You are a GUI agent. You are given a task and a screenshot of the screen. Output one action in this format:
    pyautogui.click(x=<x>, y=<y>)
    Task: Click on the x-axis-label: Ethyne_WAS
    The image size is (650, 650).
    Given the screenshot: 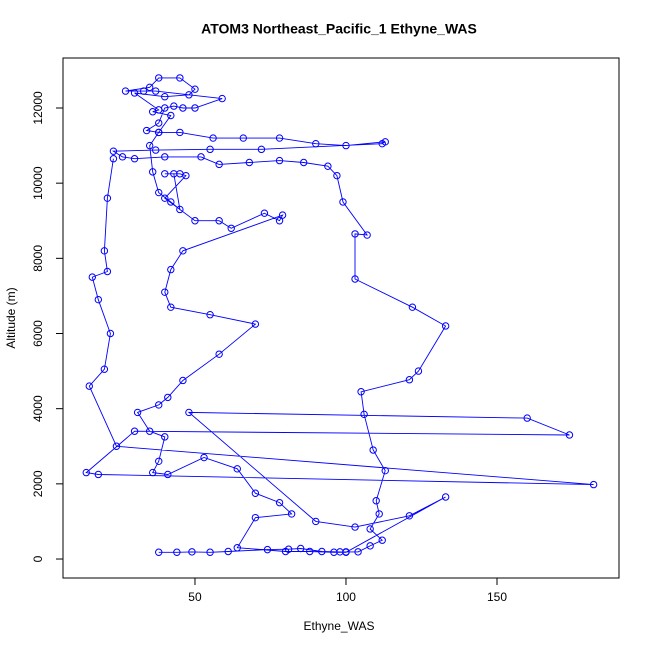 What is the action you would take?
    pyautogui.click(x=339, y=626)
    